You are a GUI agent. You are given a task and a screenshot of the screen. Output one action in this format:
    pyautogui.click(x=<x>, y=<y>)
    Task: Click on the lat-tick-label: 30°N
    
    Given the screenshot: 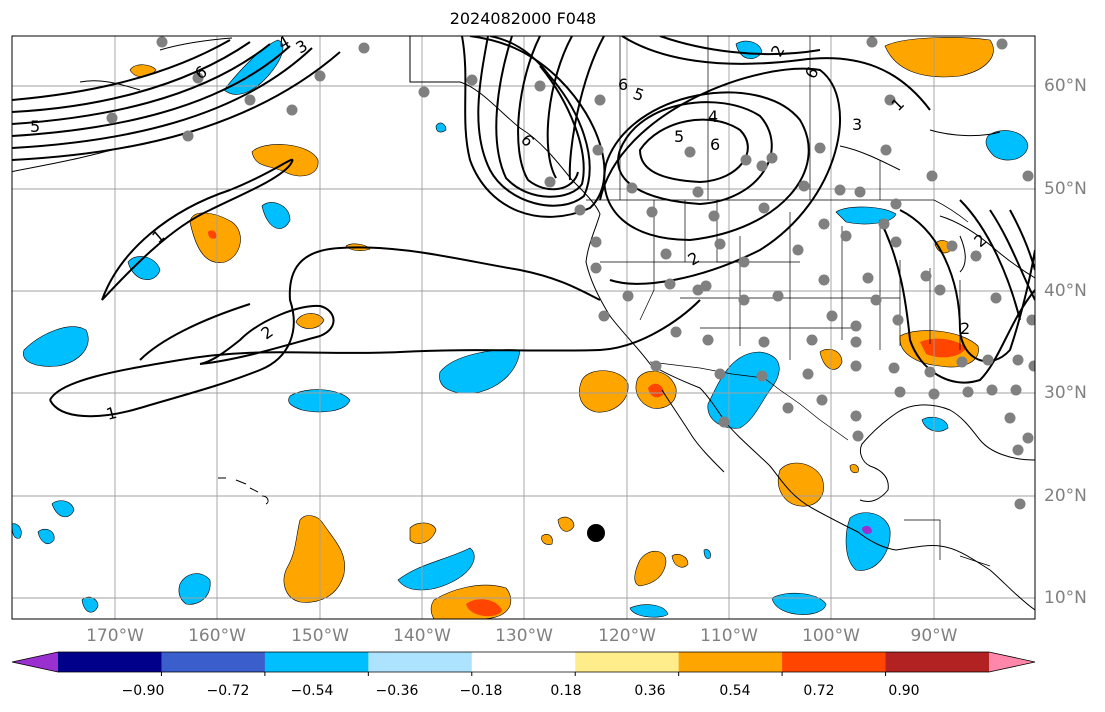 What is the action you would take?
    pyautogui.click(x=1065, y=393)
    